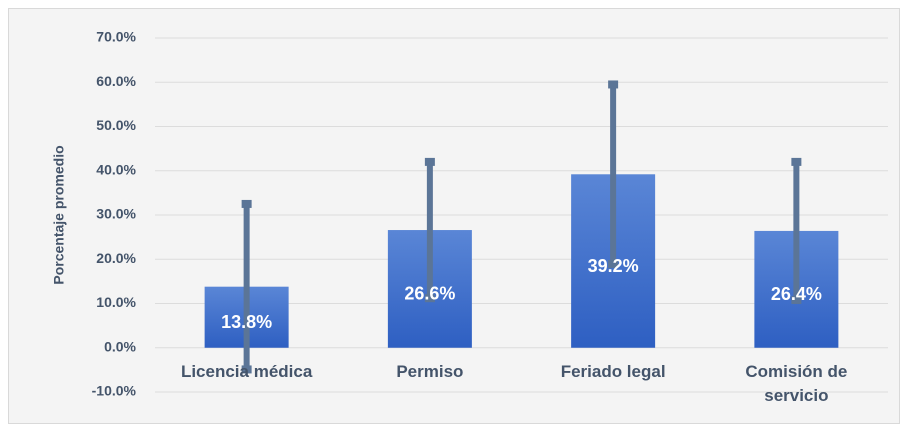 This screenshot has width=909, height=432. Describe the element at coordinates (120, 346) in the screenshot. I see `y-tick-label: 0.0%` at that location.